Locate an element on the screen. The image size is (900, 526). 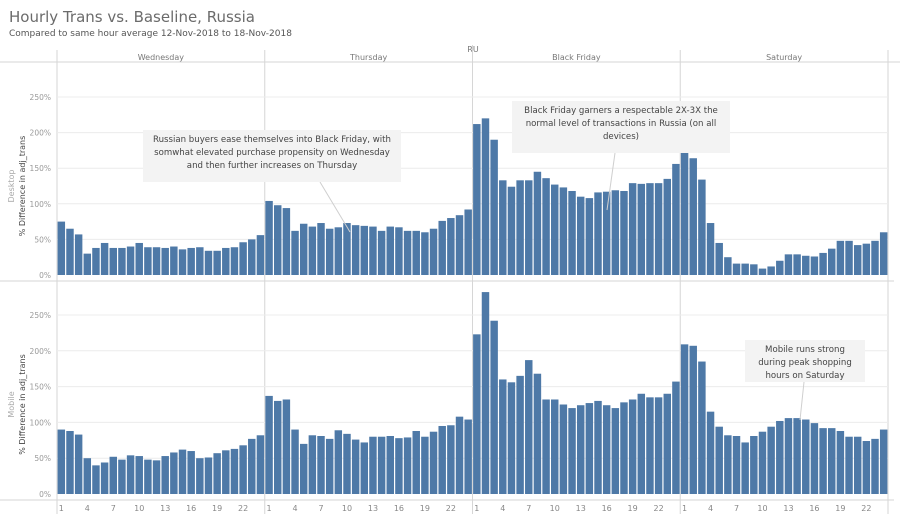
x-tick-label: 22 is located at coordinates (866, 508).